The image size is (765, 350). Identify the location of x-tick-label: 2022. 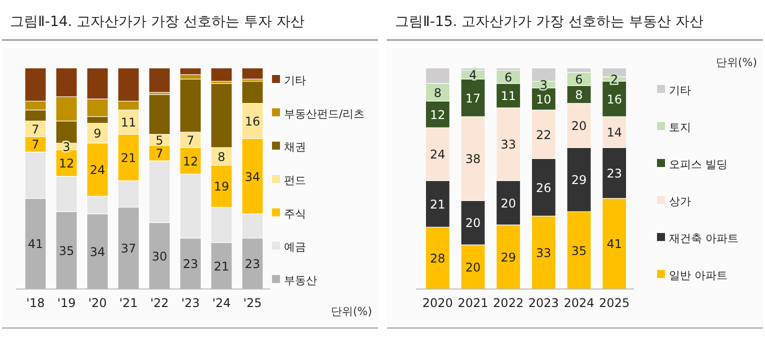
(508, 303).